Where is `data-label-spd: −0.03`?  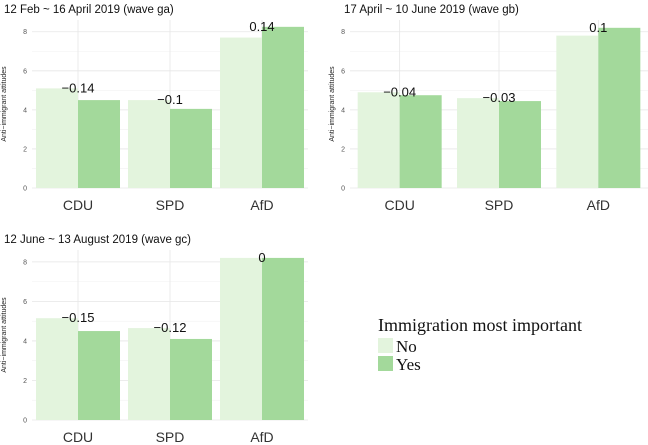 data-label-spd: −0.03 is located at coordinates (499, 97).